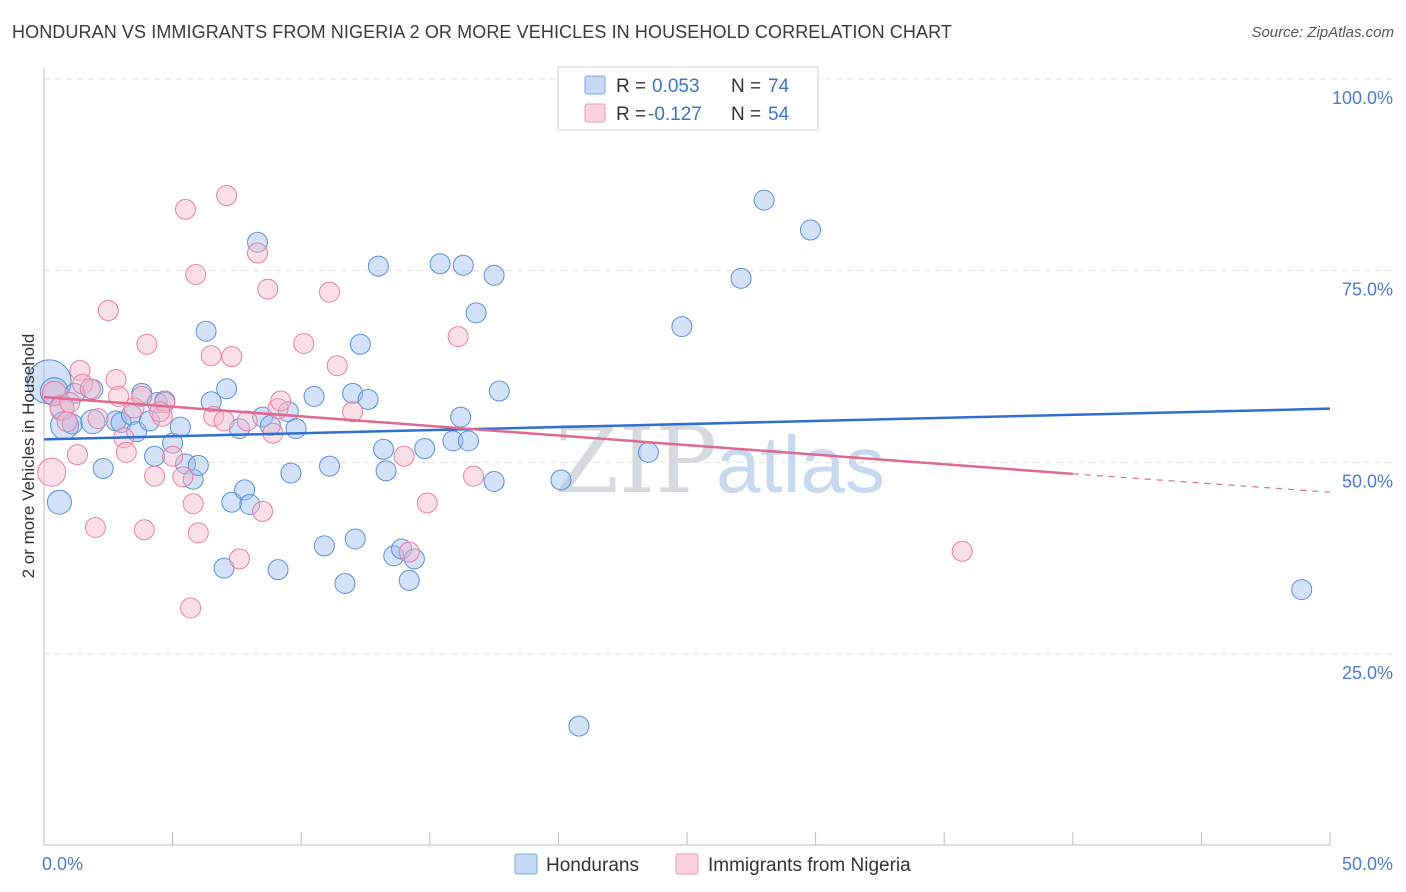 This screenshot has height=892, width=1406. I want to click on honduran-trend-line, so click(687, 424).